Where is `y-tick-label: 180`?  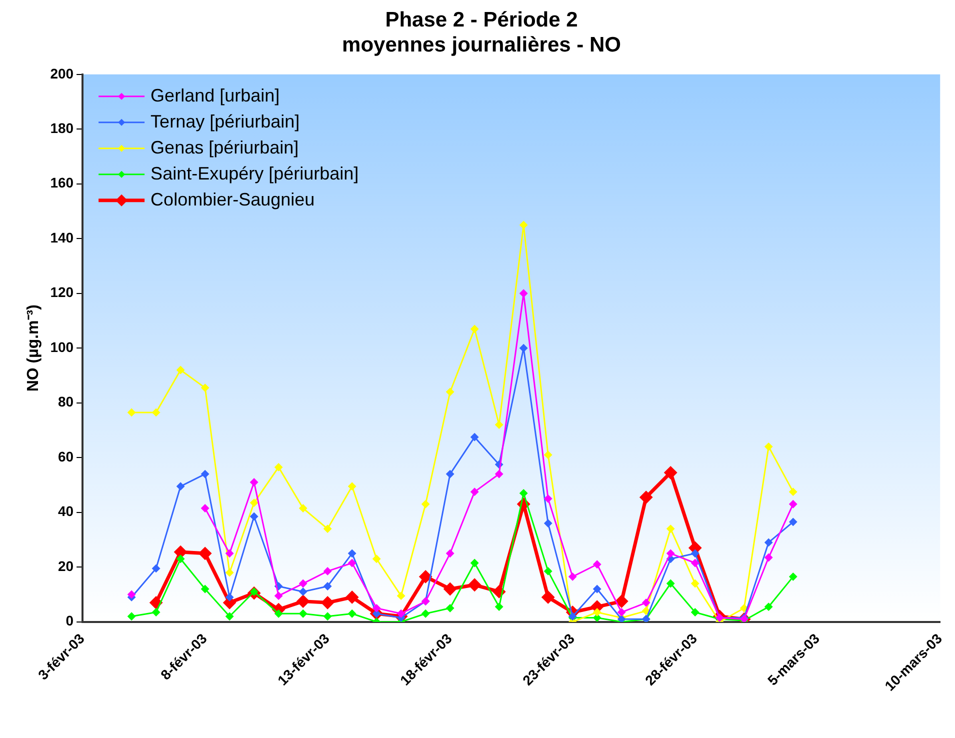 y-tick-label: 180 is located at coordinates (62, 128).